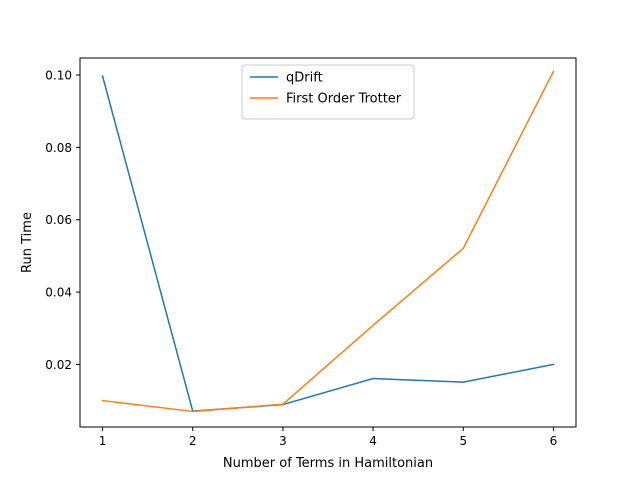  Describe the element at coordinates (27, 242) in the screenshot. I see `y-axis-label: Run Time` at that location.